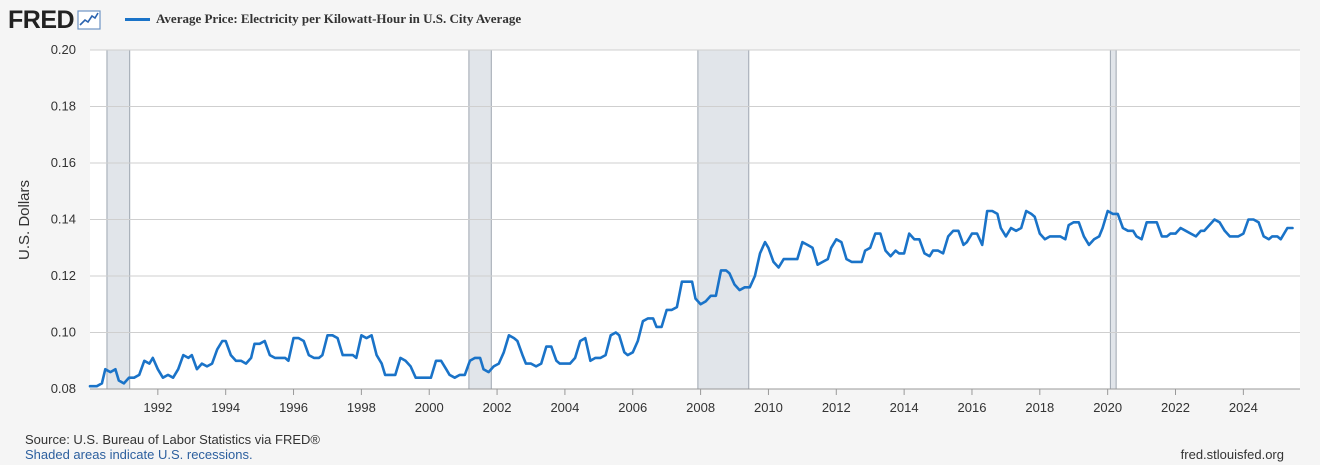 The image size is (1320, 465). Describe the element at coordinates (700, 407) in the screenshot. I see `x-tick-label-2008: 2008` at that location.